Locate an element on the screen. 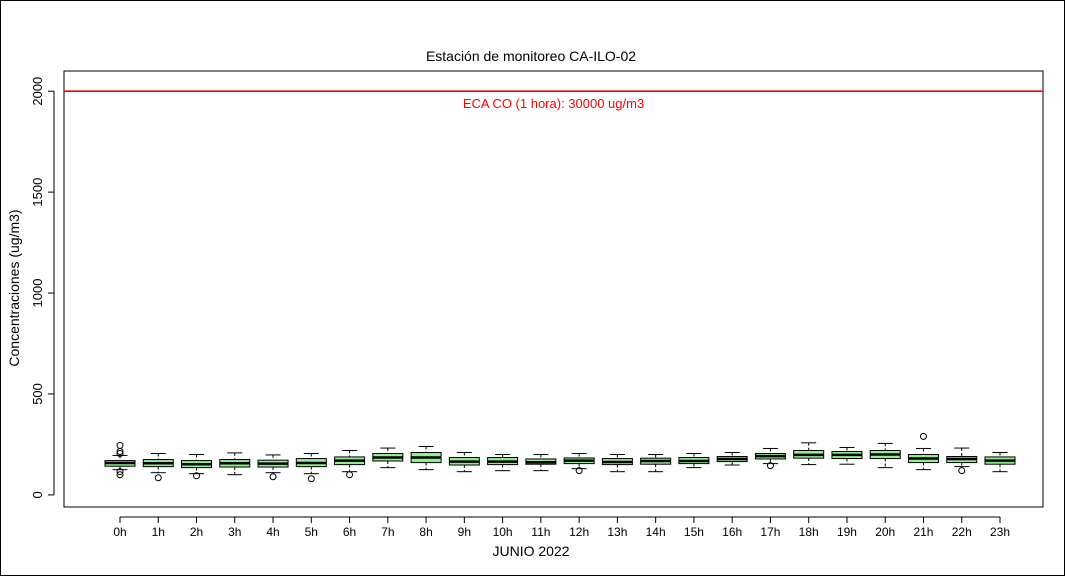 This screenshot has height=576, width=1065. x-tick-label: 19h is located at coordinates (847, 532).